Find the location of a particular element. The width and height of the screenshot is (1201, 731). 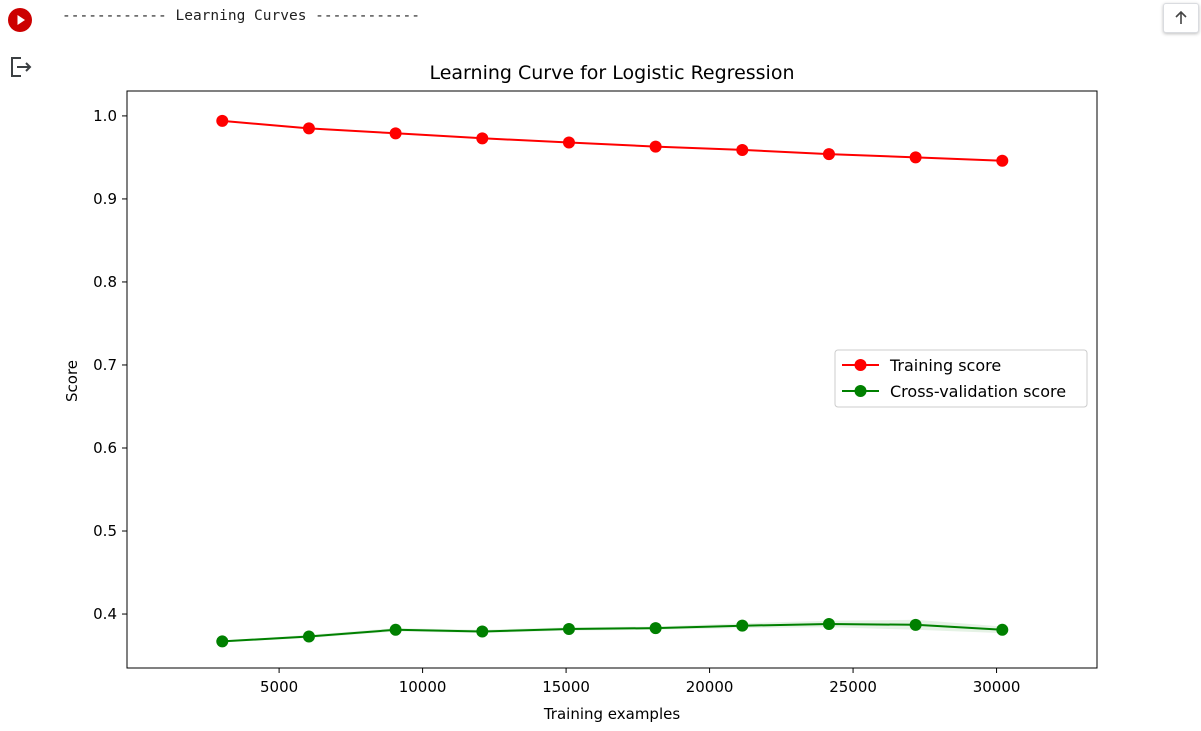

arrow-up-icon is located at coordinates (1181, 17).